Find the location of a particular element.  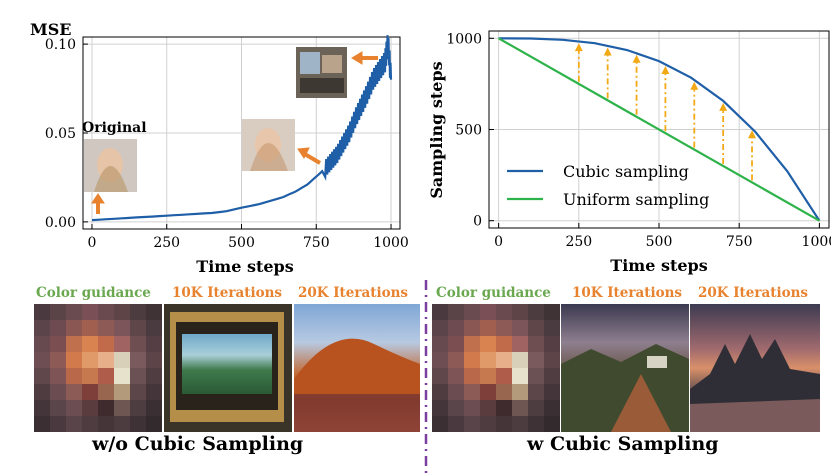

original-label: Original is located at coordinates (114, 128).